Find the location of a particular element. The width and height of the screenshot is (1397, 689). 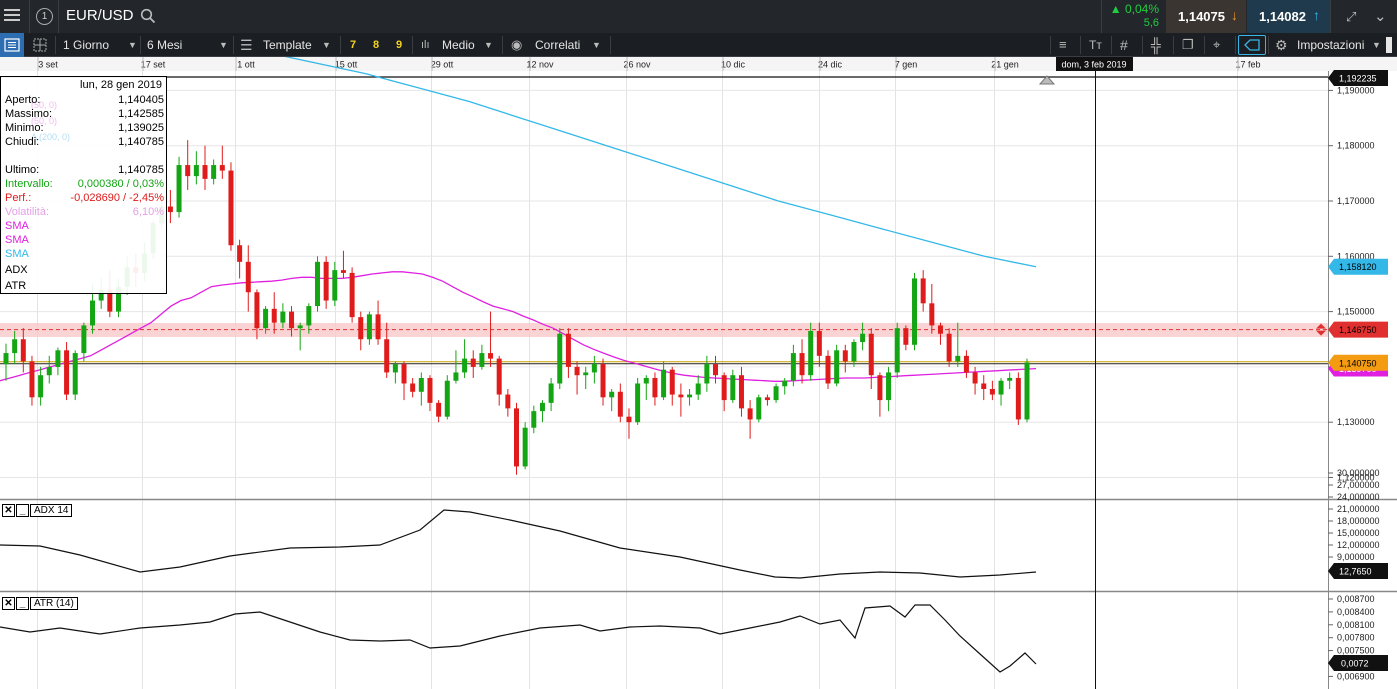

atr-panel is located at coordinates (664, 639).